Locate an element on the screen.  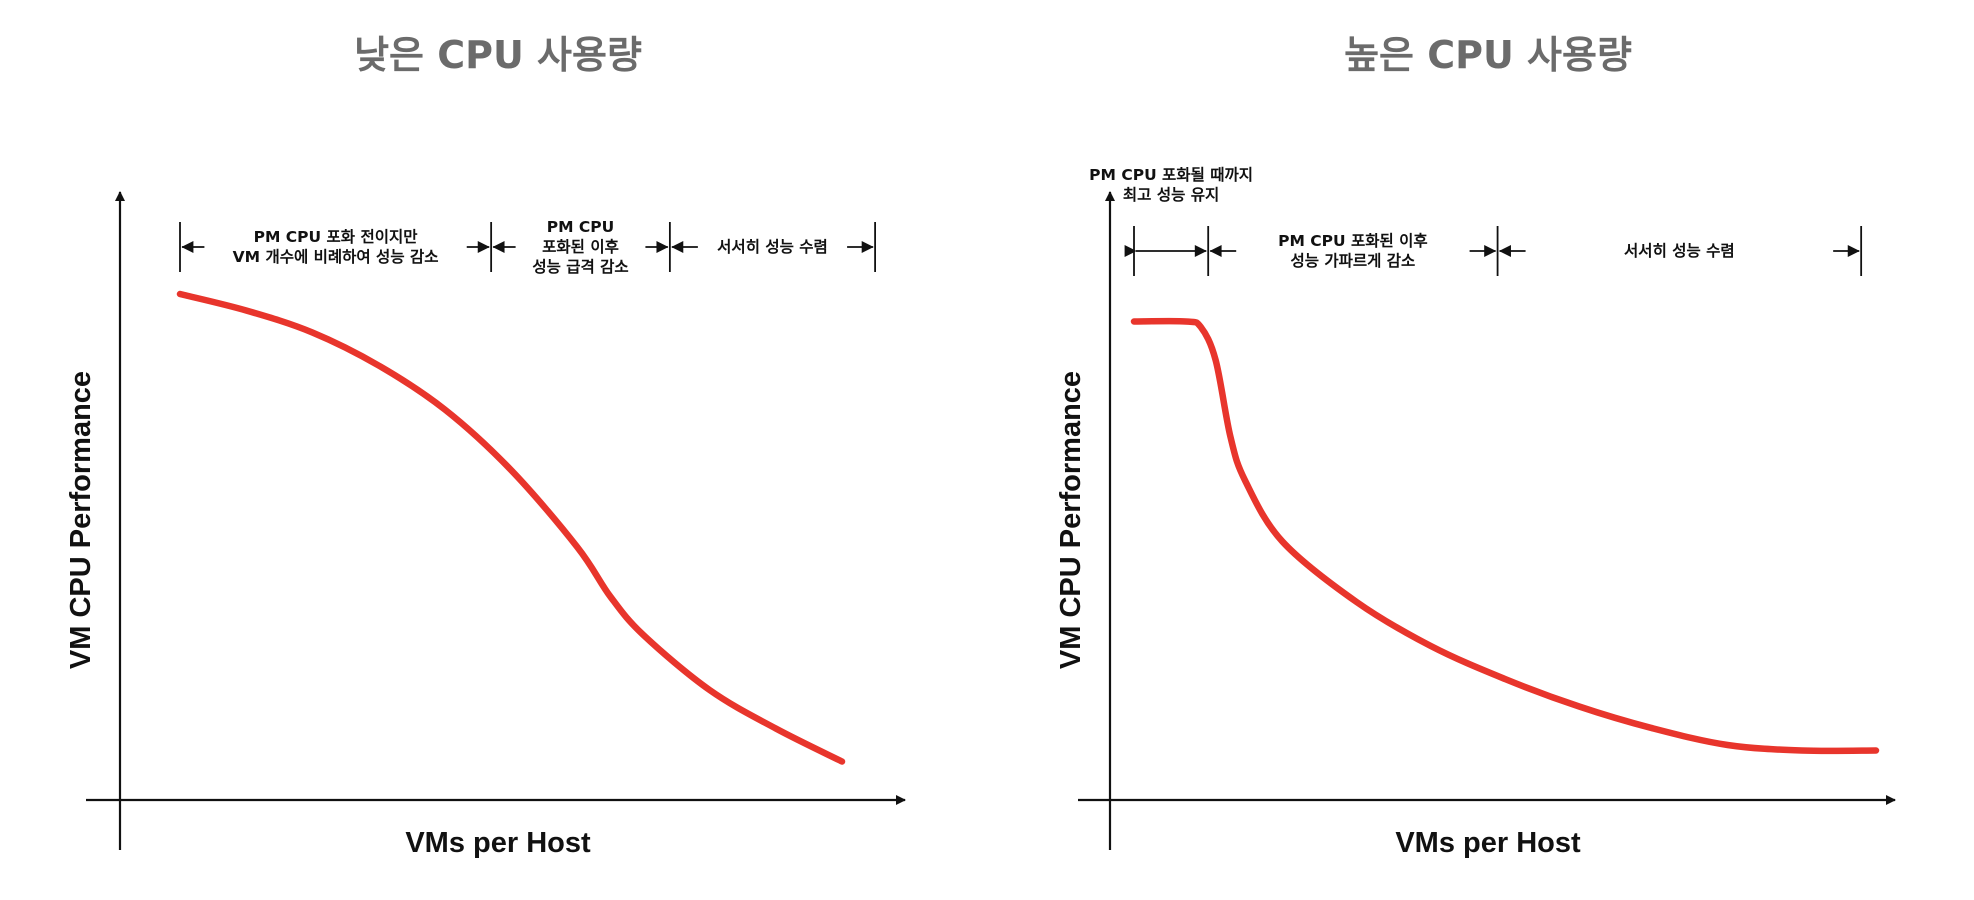
annotation-label: PM CPU is located at coordinates (581, 227).